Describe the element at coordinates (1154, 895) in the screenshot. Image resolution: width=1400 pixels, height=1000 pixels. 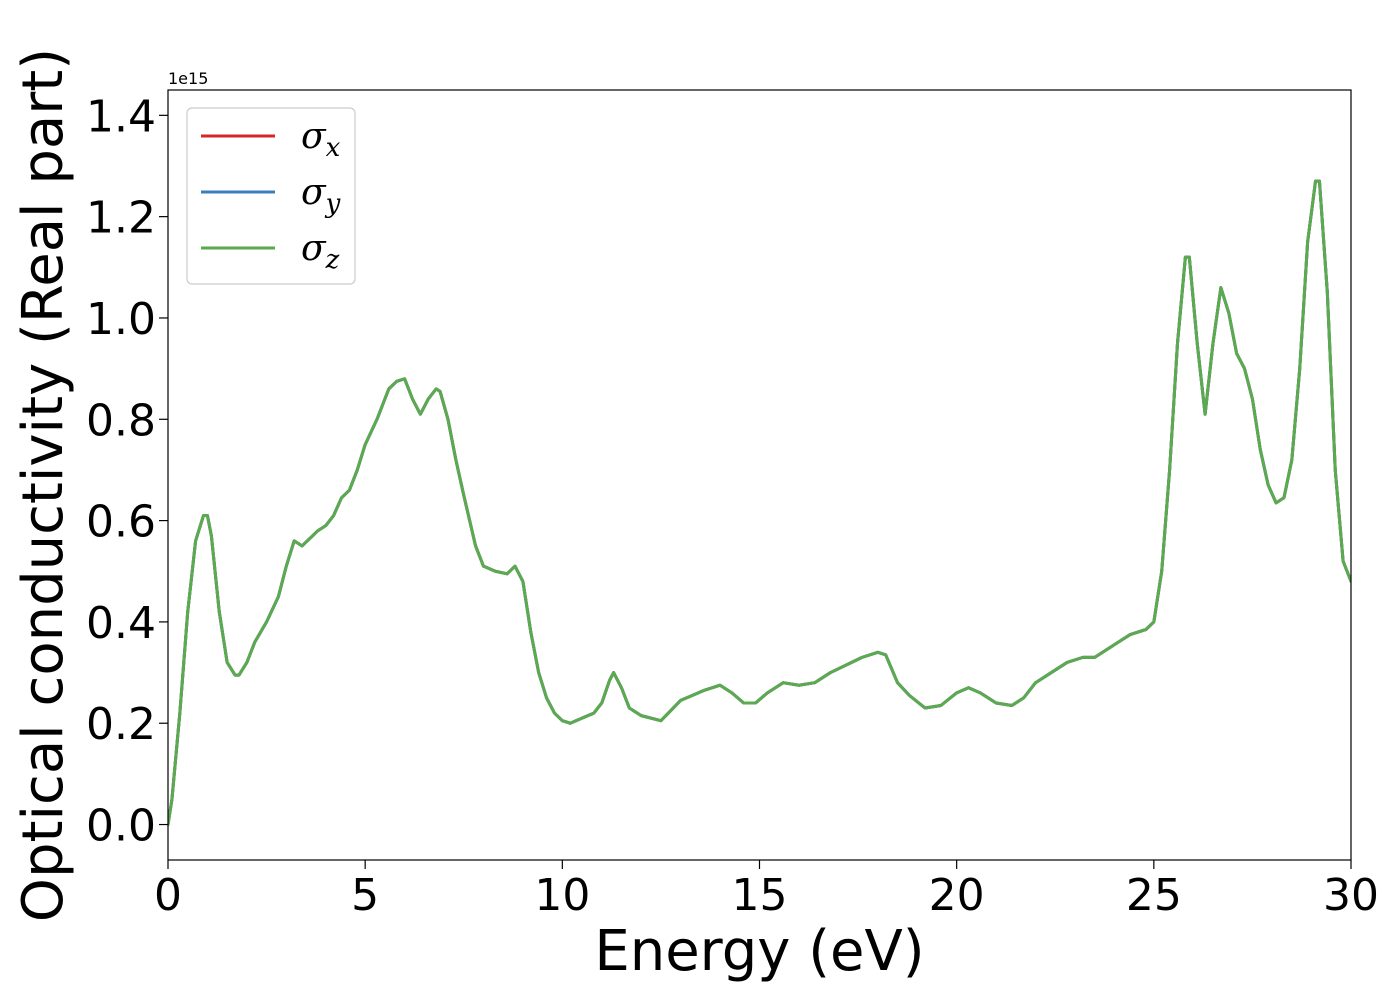
I see `x-tick-label: 25` at that location.